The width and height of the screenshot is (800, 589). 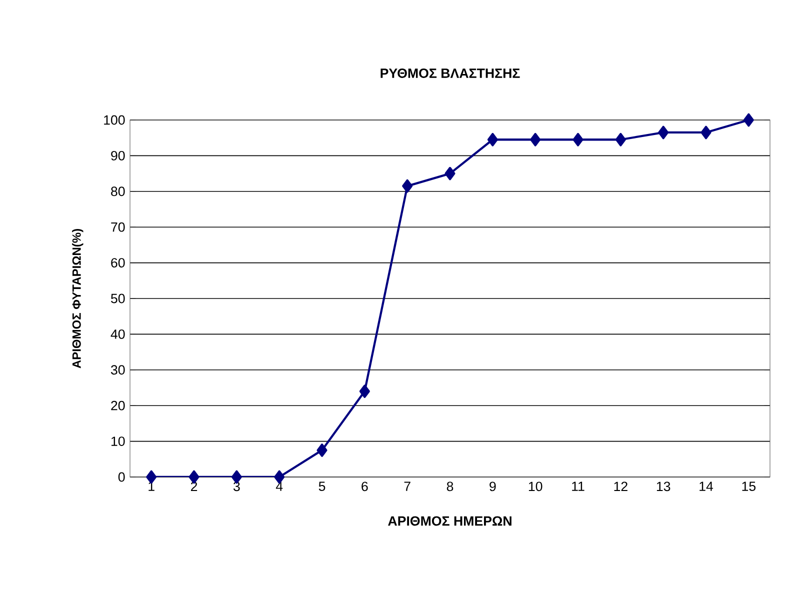 I want to click on x-tick-label: 5, so click(x=322, y=486).